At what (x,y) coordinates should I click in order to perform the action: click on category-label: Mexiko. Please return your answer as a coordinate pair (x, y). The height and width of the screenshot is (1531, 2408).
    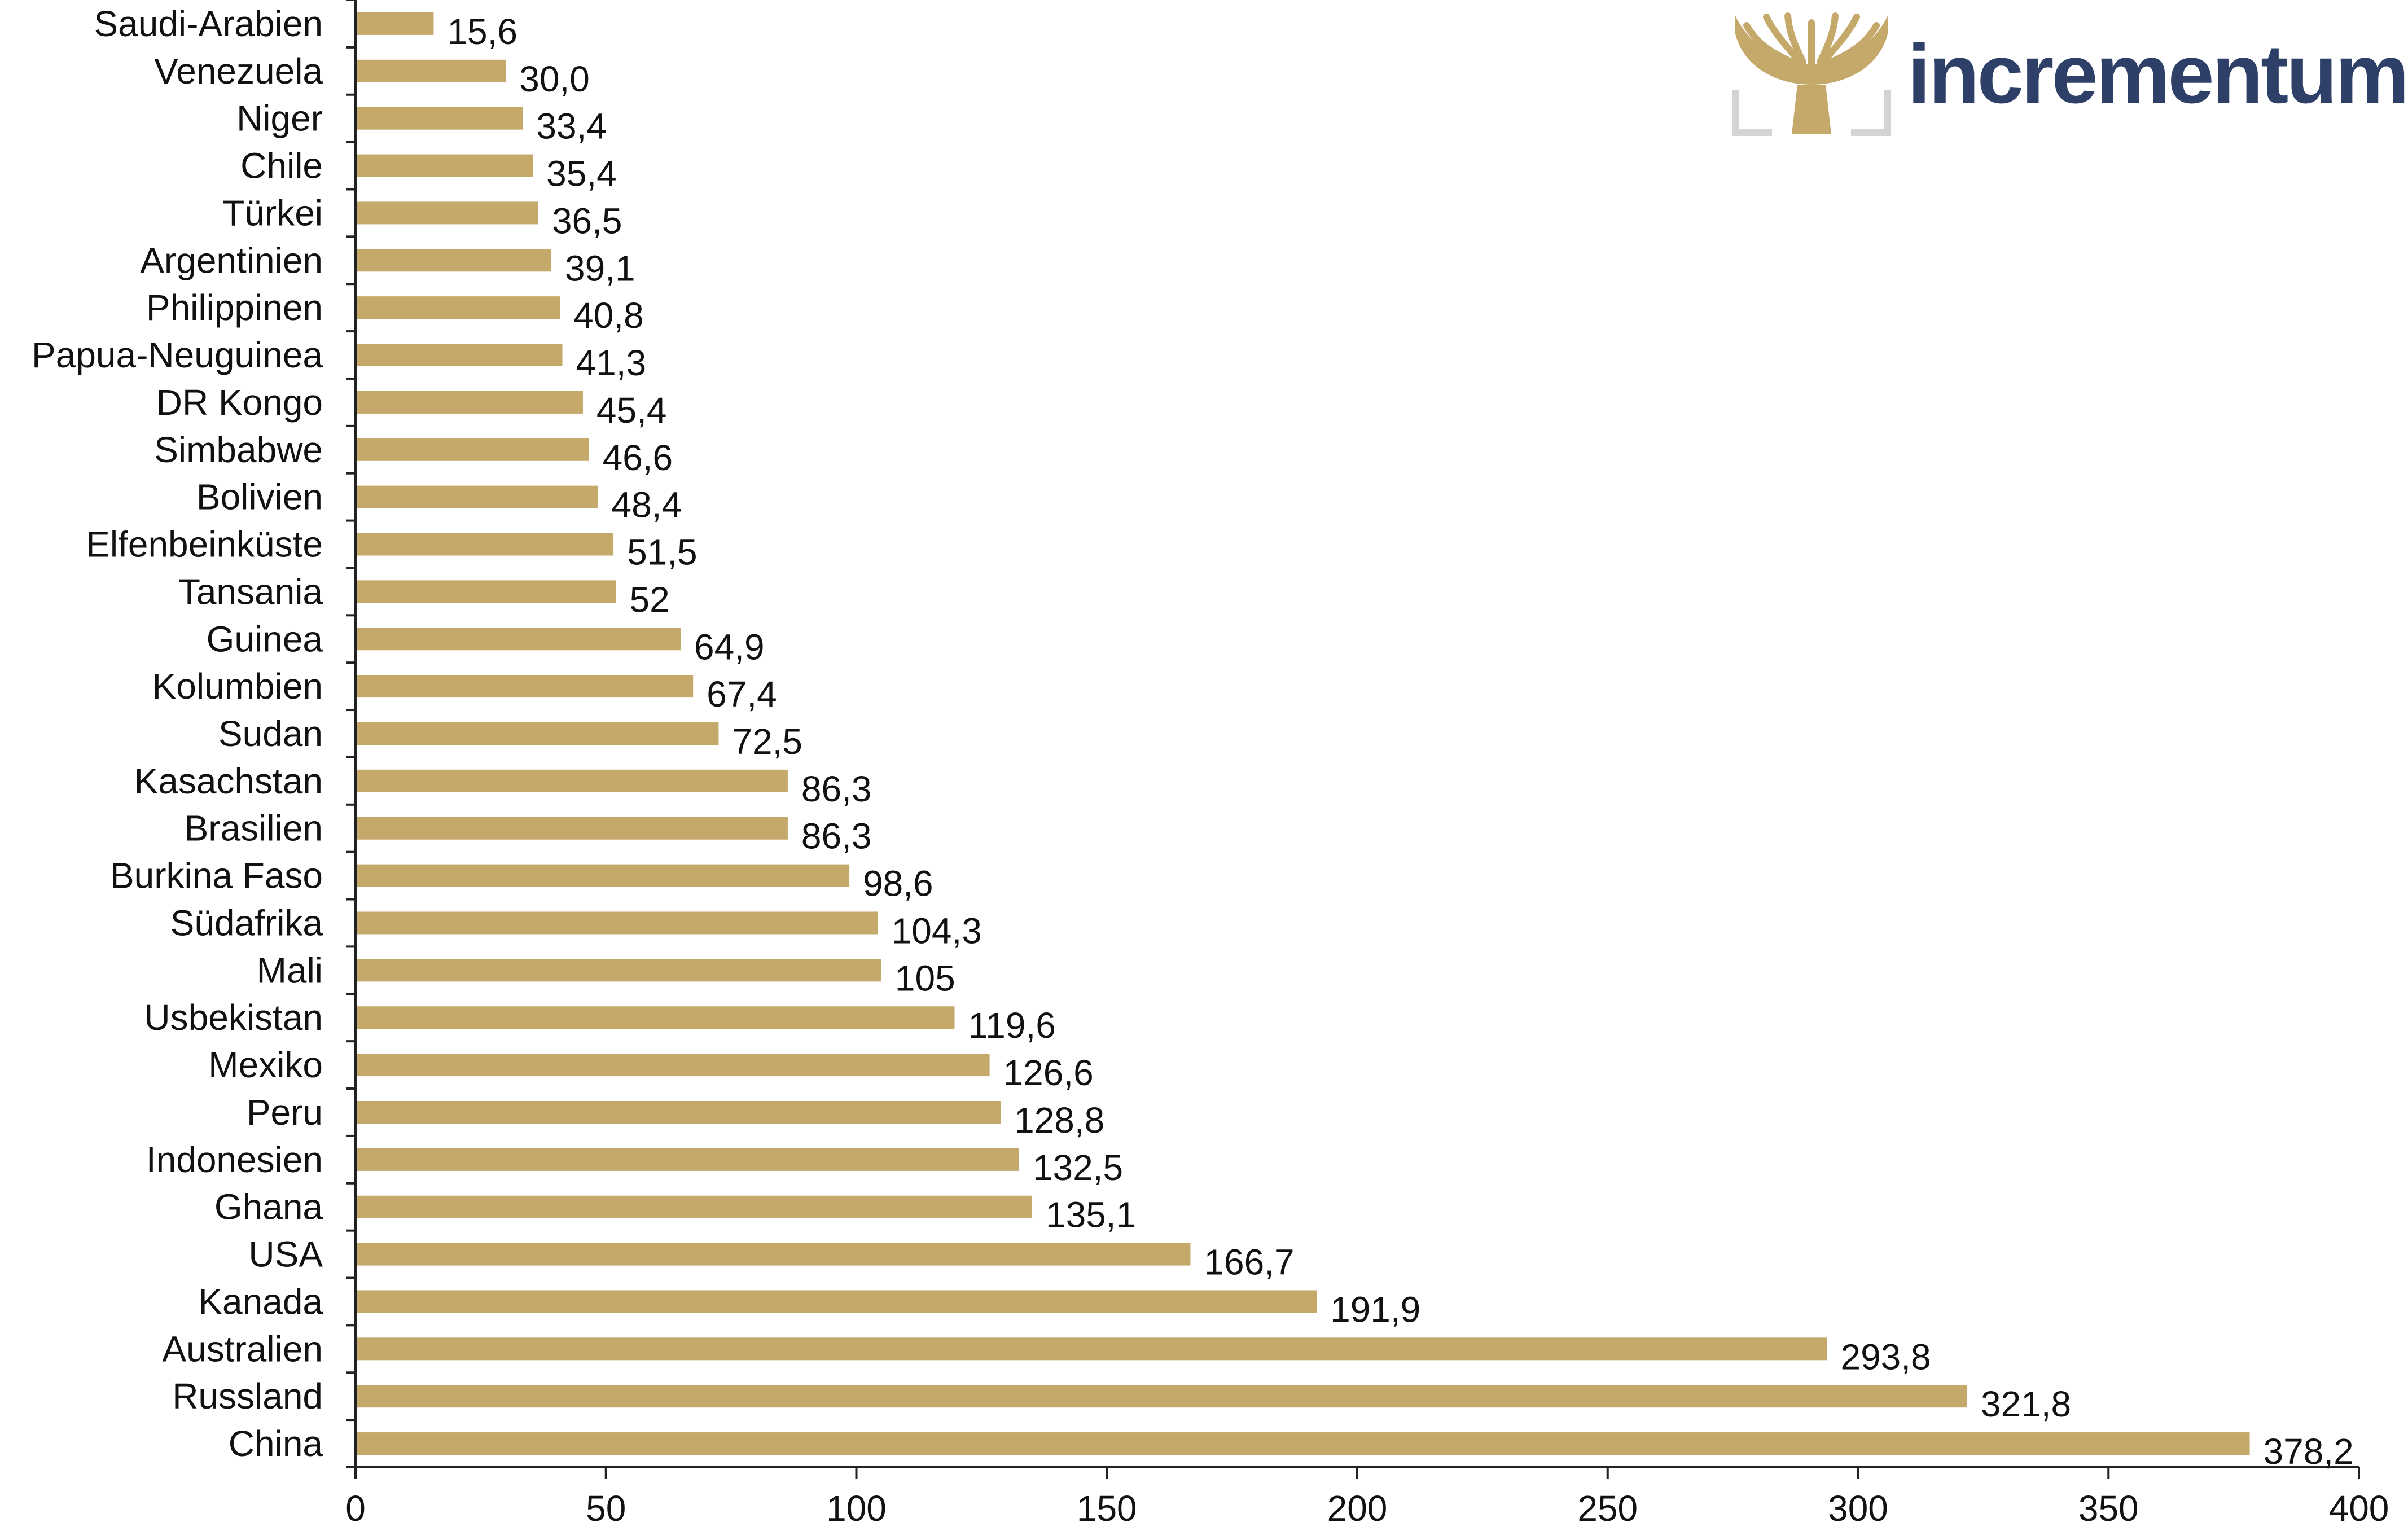
    Looking at the image, I should click on (266, 1065).